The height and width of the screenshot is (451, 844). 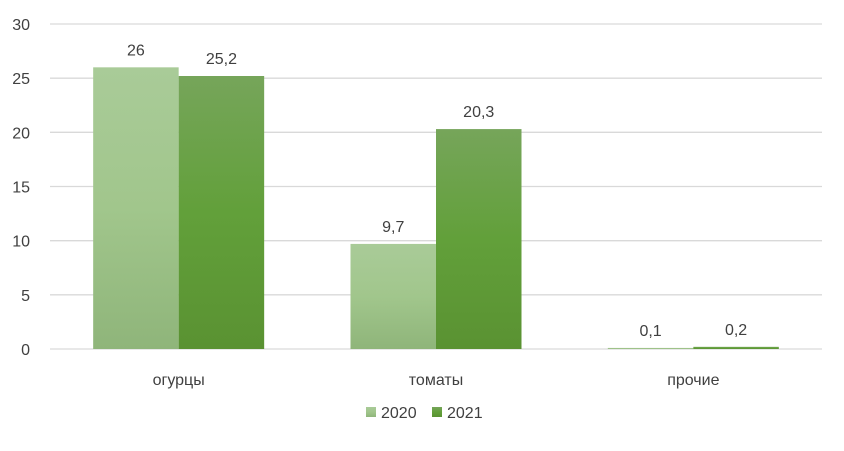 I want to click on y-tick-label: 0, so click(x=25, y=350).